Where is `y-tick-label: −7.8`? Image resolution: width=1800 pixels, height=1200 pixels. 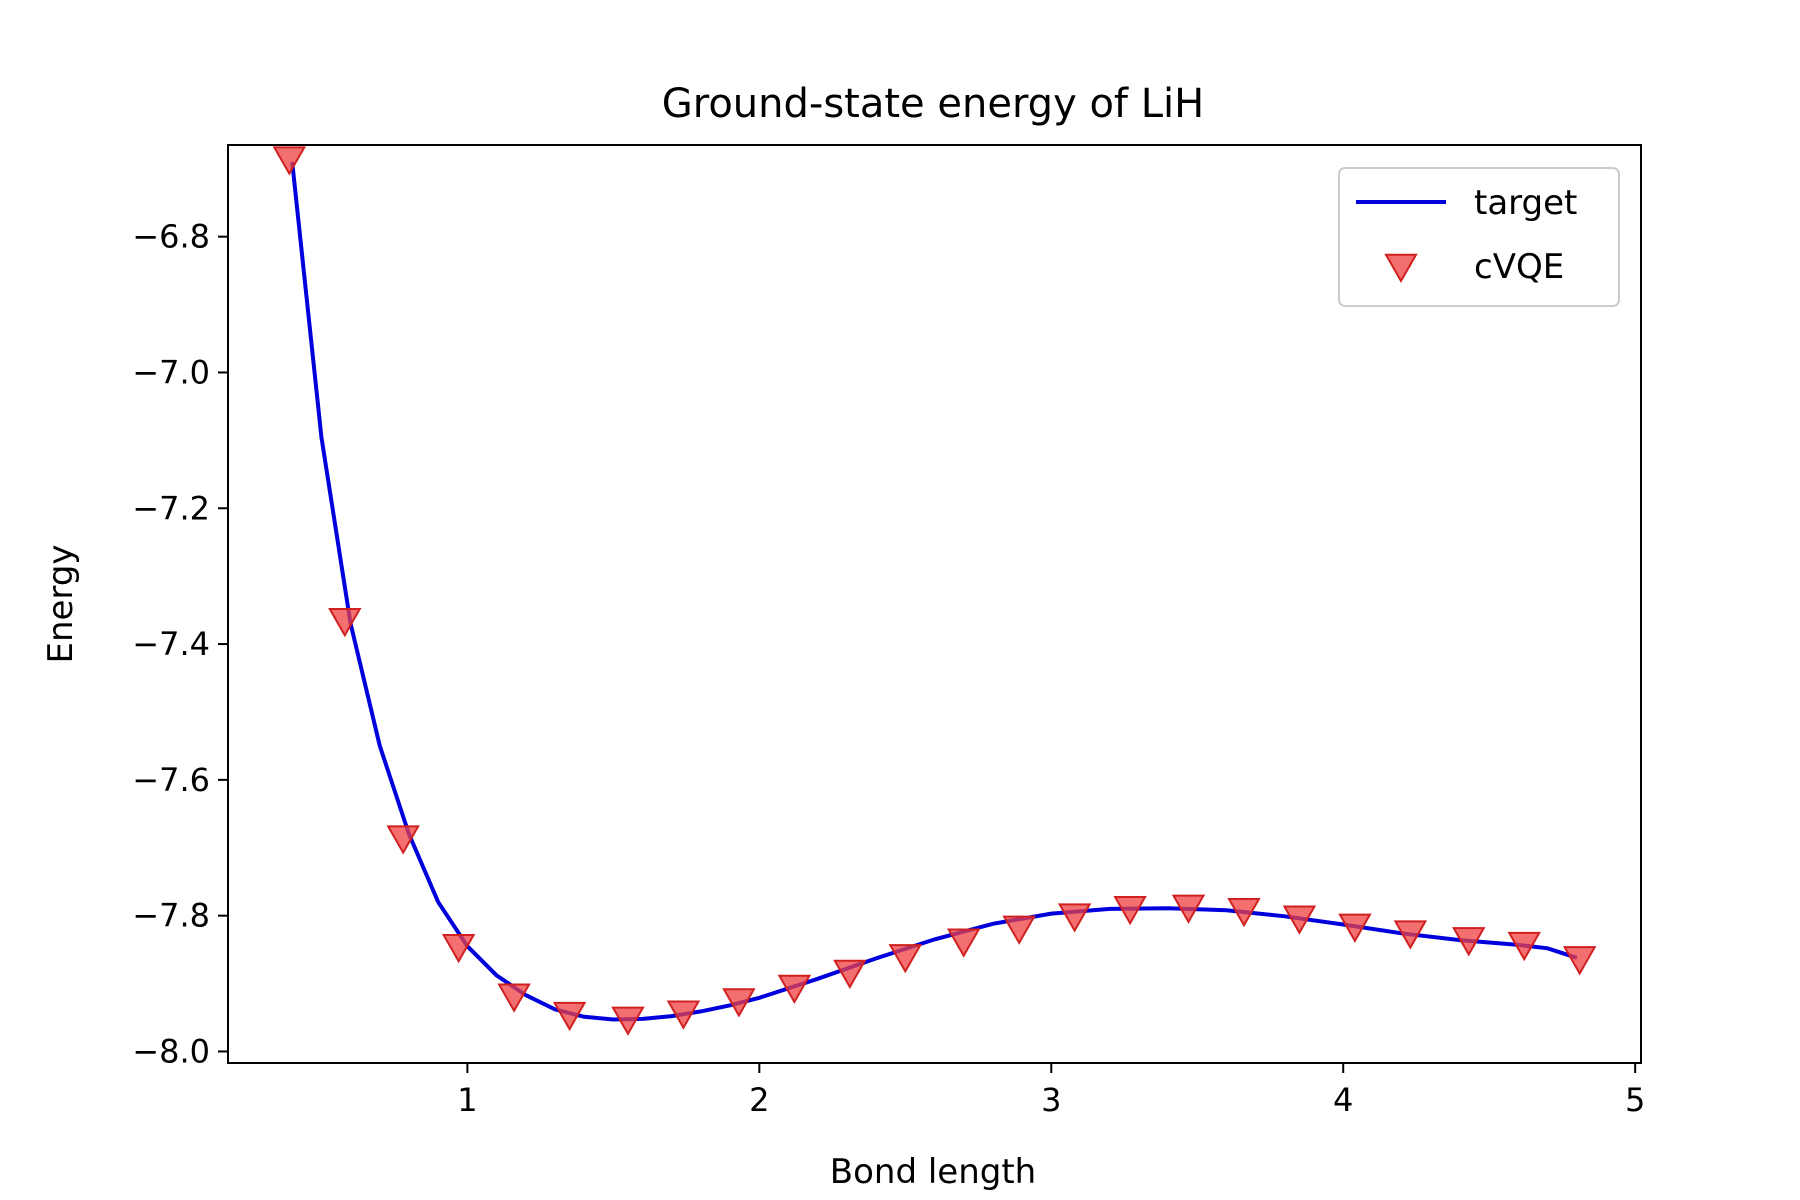
y-tick-label: −7.8 is located at coordinates (171, 916).